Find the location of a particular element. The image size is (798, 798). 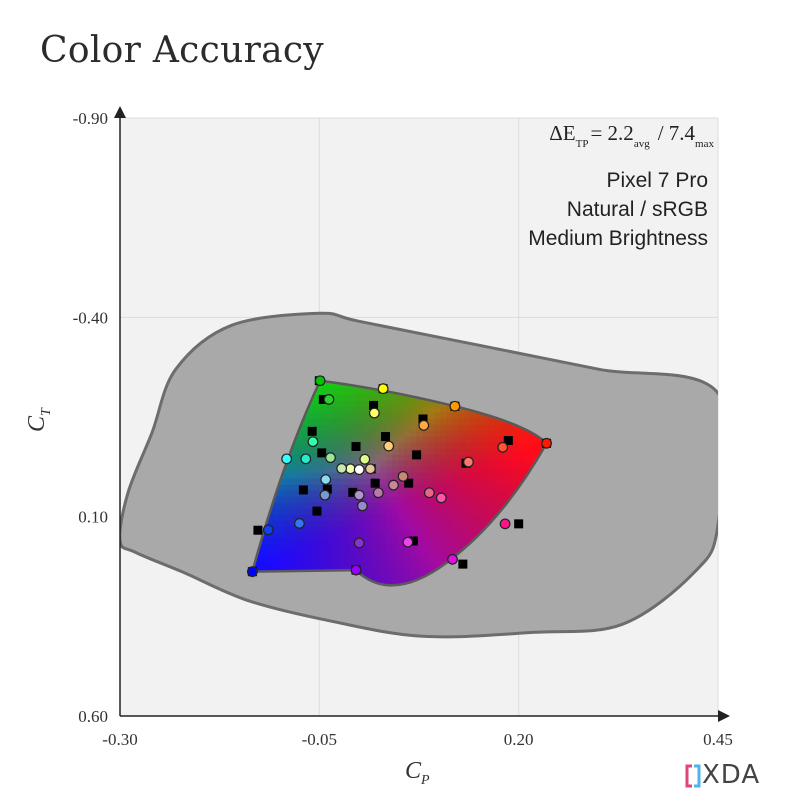

xda-logo: XDA is located at coordinates (736, 775).